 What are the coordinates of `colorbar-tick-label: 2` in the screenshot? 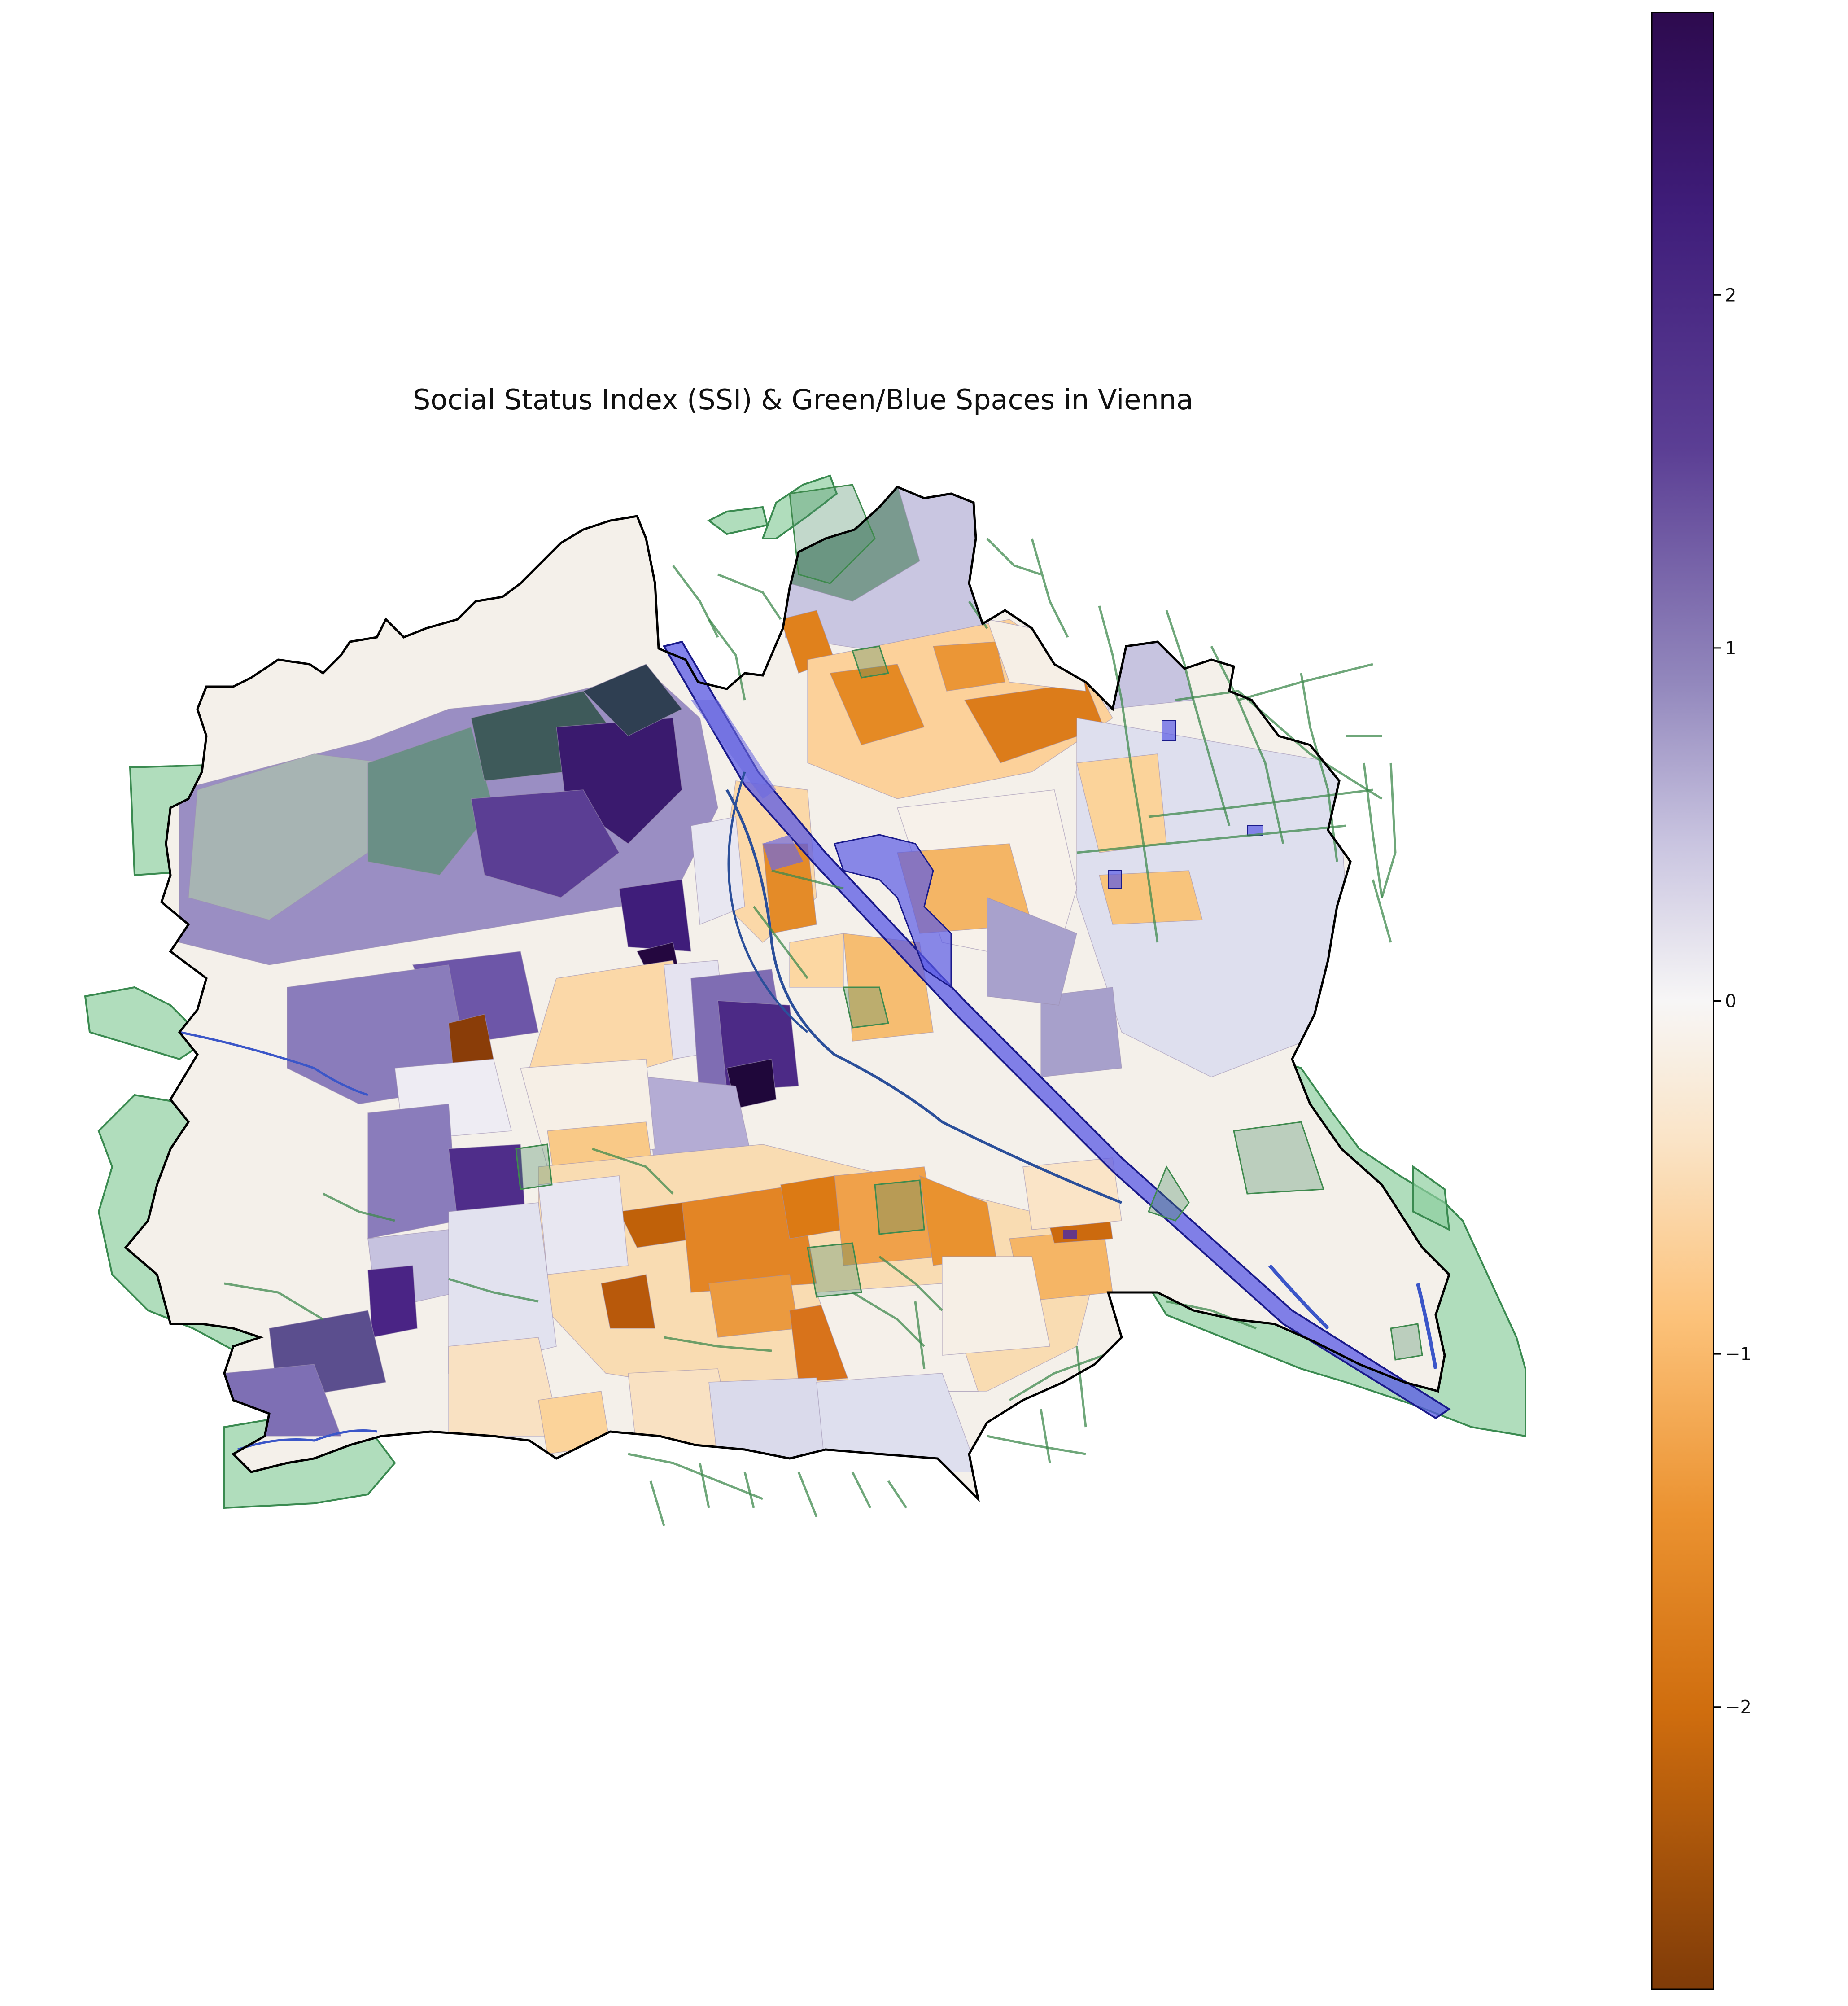 It's located at (1731, 295).